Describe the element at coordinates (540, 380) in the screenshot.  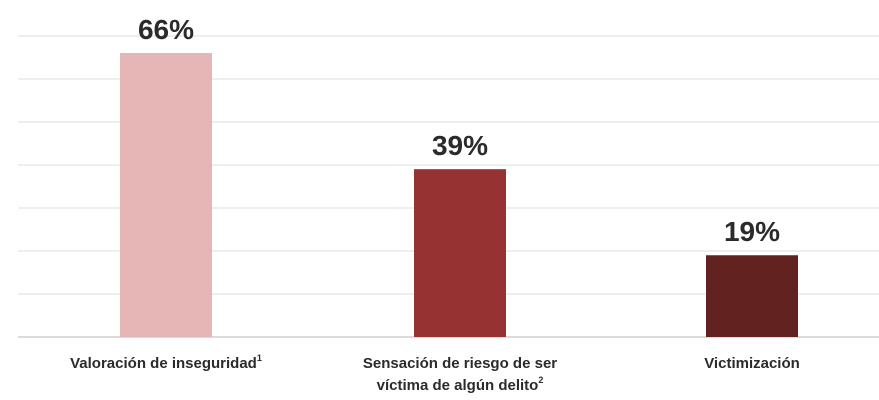
I see `footnote-marker: 2` at that location.